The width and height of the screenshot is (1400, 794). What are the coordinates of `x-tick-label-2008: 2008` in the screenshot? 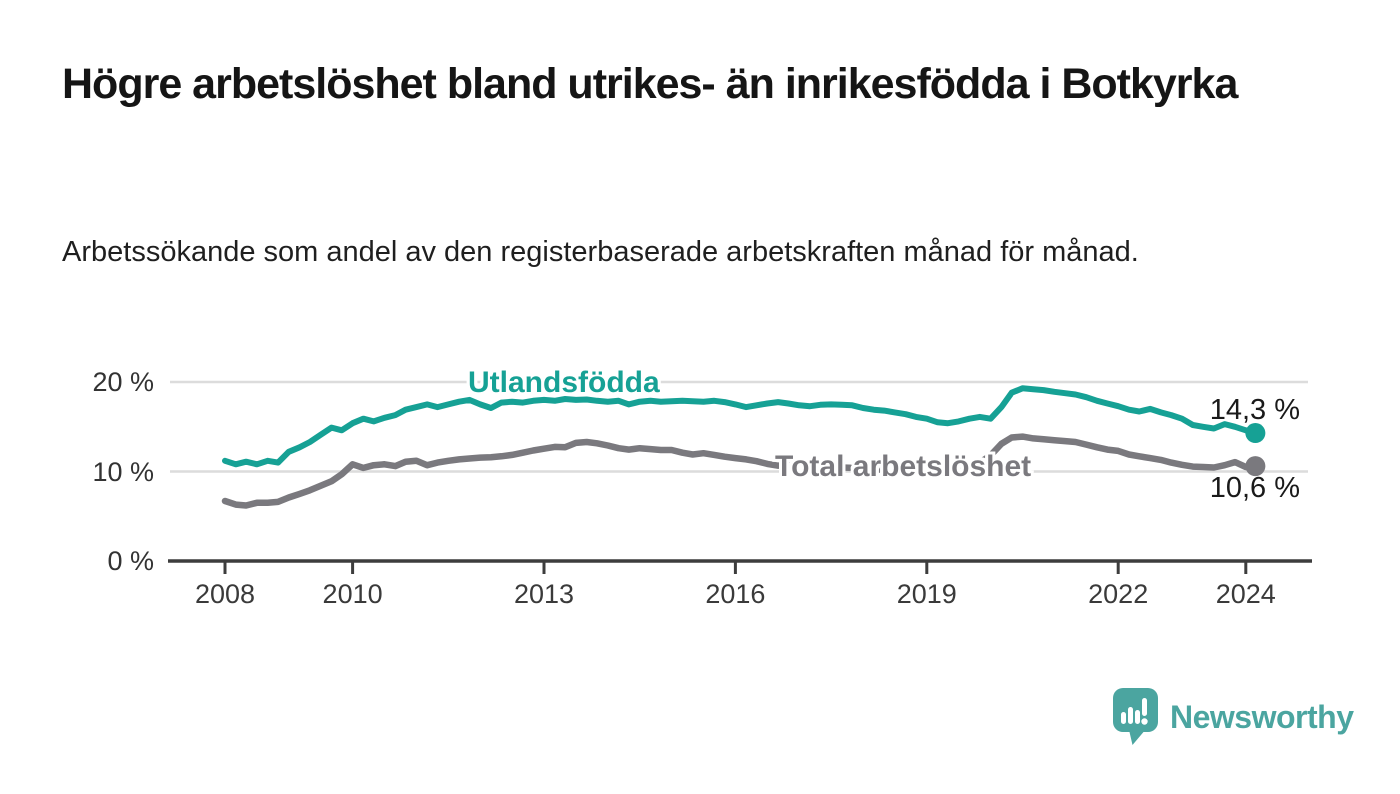 It's located at (225, 594).